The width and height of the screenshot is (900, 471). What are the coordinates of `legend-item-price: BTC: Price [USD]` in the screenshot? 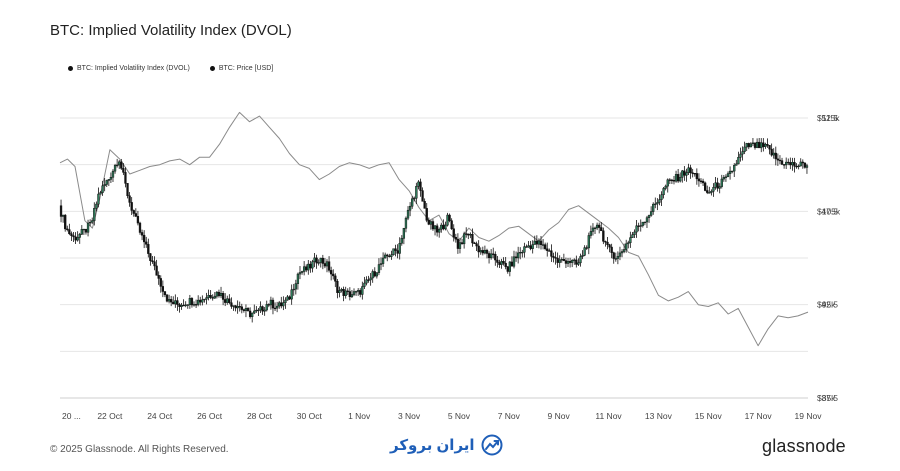 It's located at (241, 68).